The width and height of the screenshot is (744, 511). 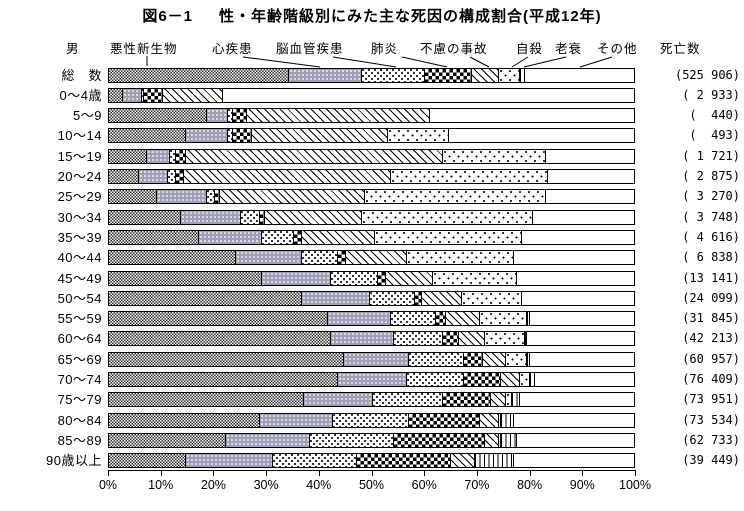 What do you see at coordinates (711, 358) in the screenshot?
I see `death-count: (60 957)` at bounding box center [711, 358].